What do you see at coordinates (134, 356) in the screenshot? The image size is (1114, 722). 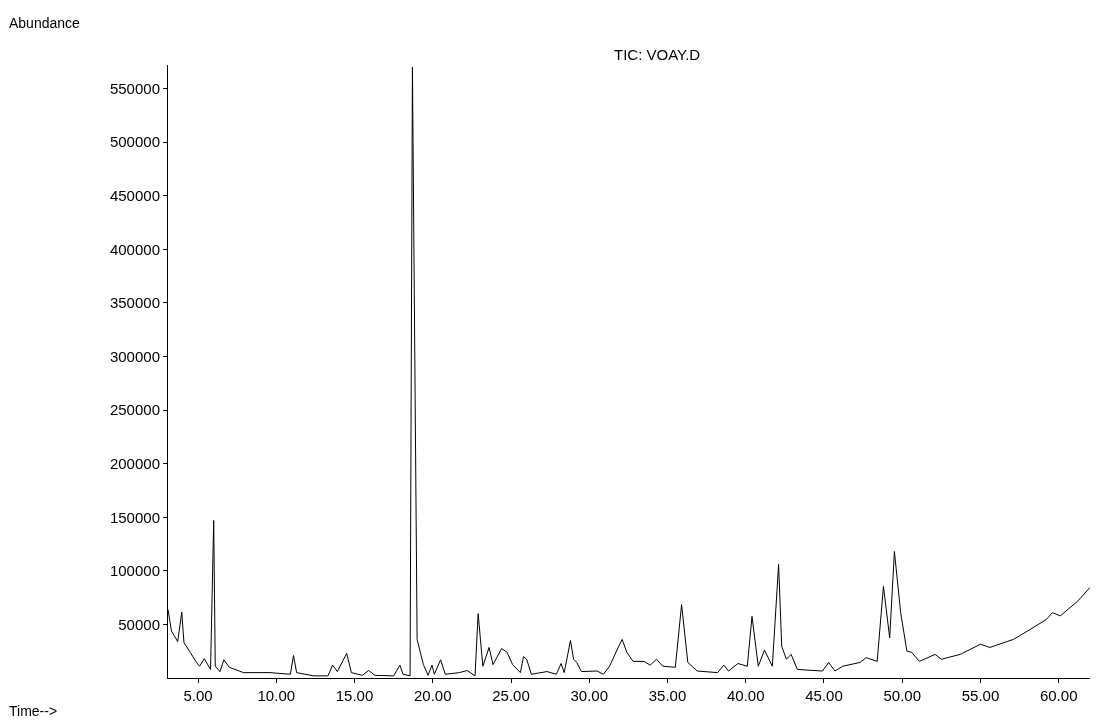 I see `y-tick-label: 300000` at bounding box center [134, 356].